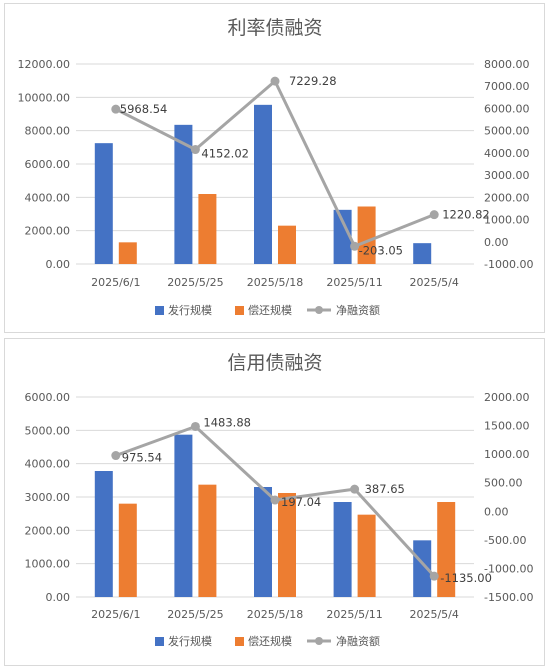  I want to click on data-label: 5968.54, so click(144, 109).